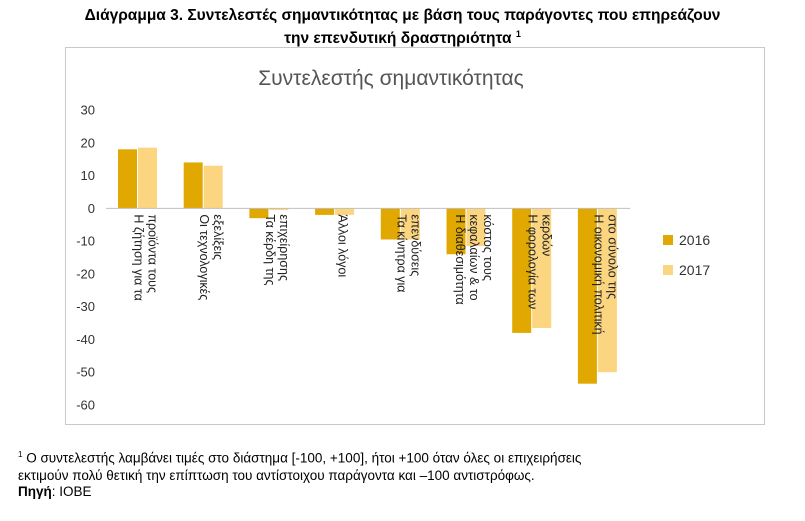  Describe the element at coordinates (85, 273) in the screenshot. I see `y-tick-label: -20` at that location.